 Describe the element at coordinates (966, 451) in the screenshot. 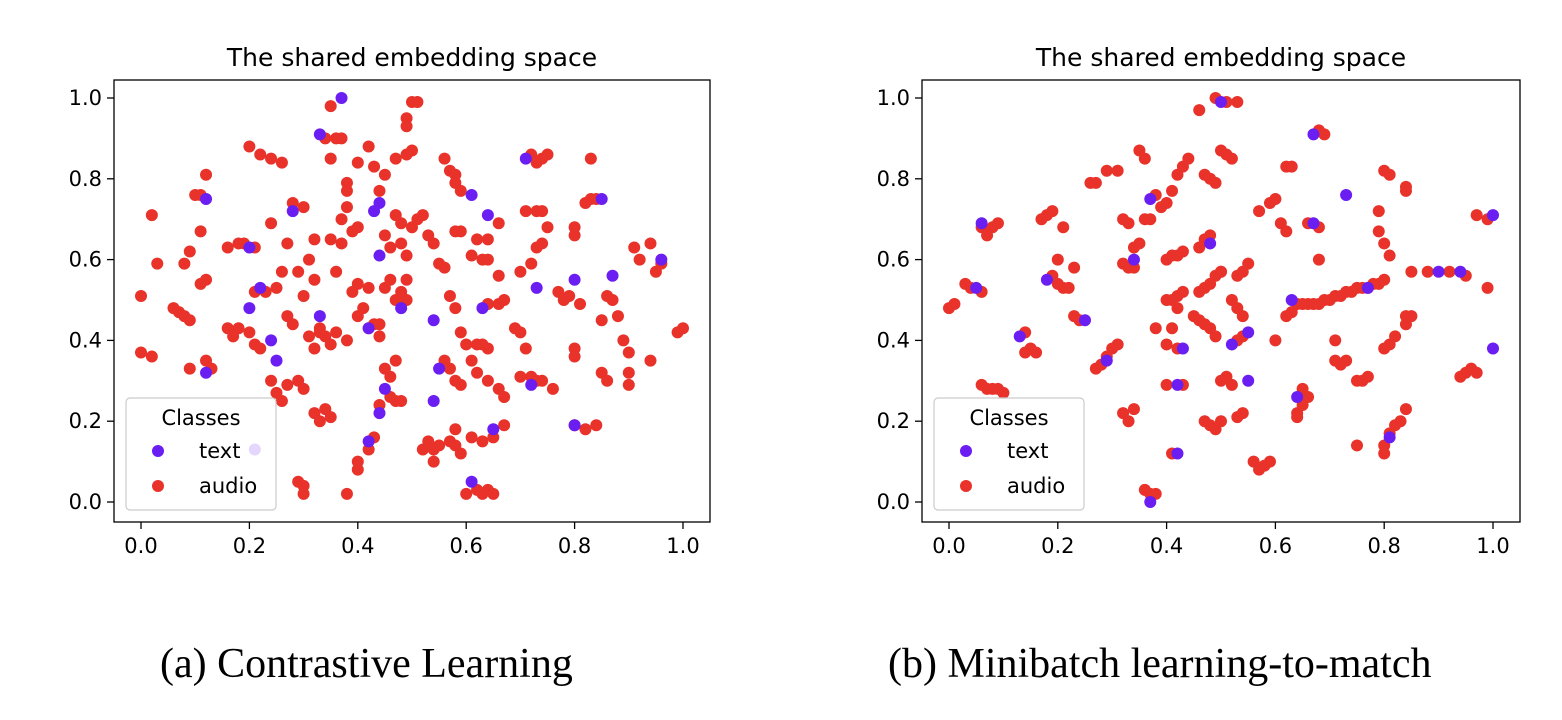

I see `legend-marker-text` at that location.